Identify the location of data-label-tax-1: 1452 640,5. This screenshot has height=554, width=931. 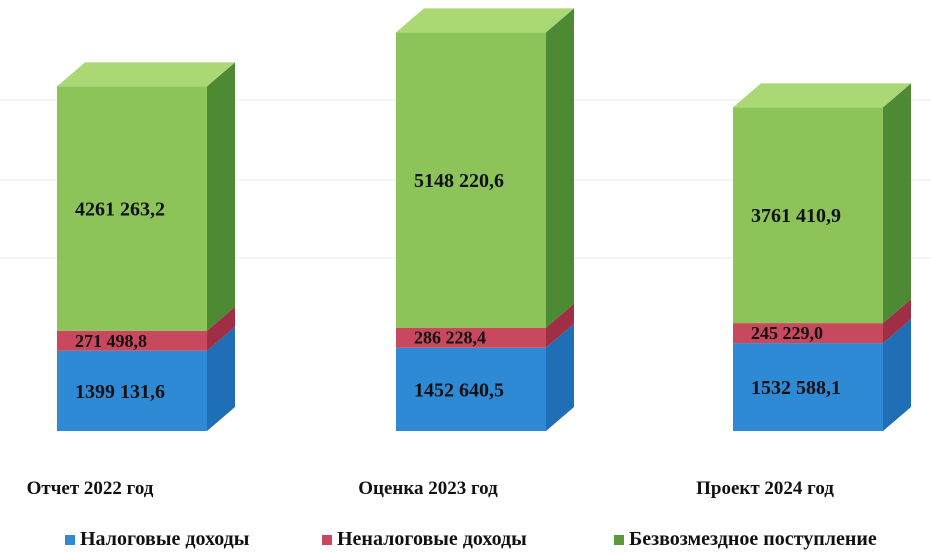
(459, 390).